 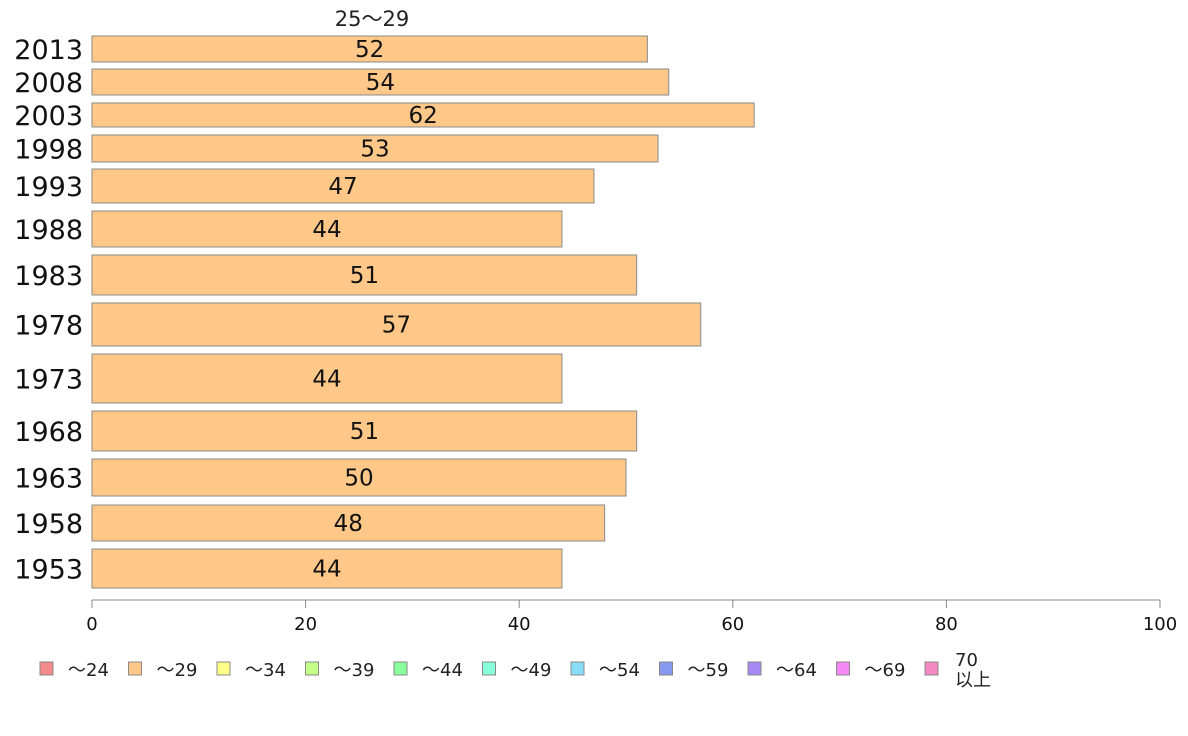 I want to click on bar-1973, so click(x=327, y=378).